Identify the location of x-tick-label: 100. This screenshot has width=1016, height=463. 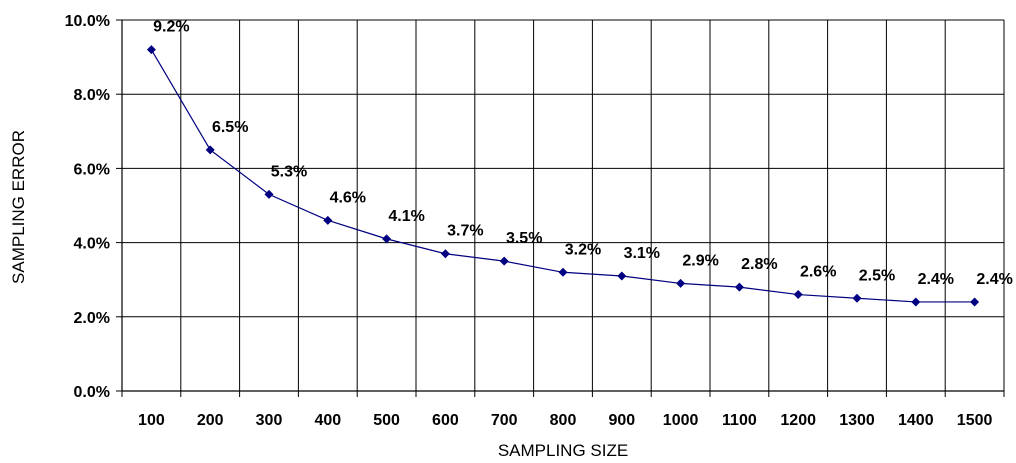
(151, 420).